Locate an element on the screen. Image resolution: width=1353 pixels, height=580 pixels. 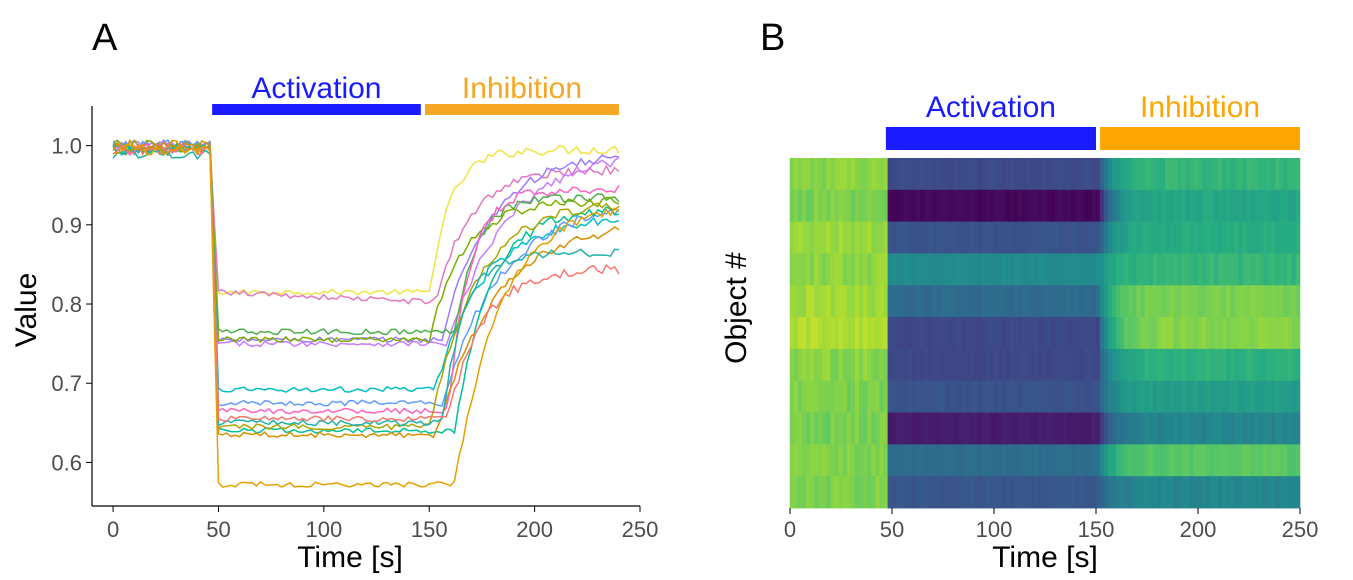
panel-a-phase-bars: Activation Inhibition is located at coordinates (415, 93).